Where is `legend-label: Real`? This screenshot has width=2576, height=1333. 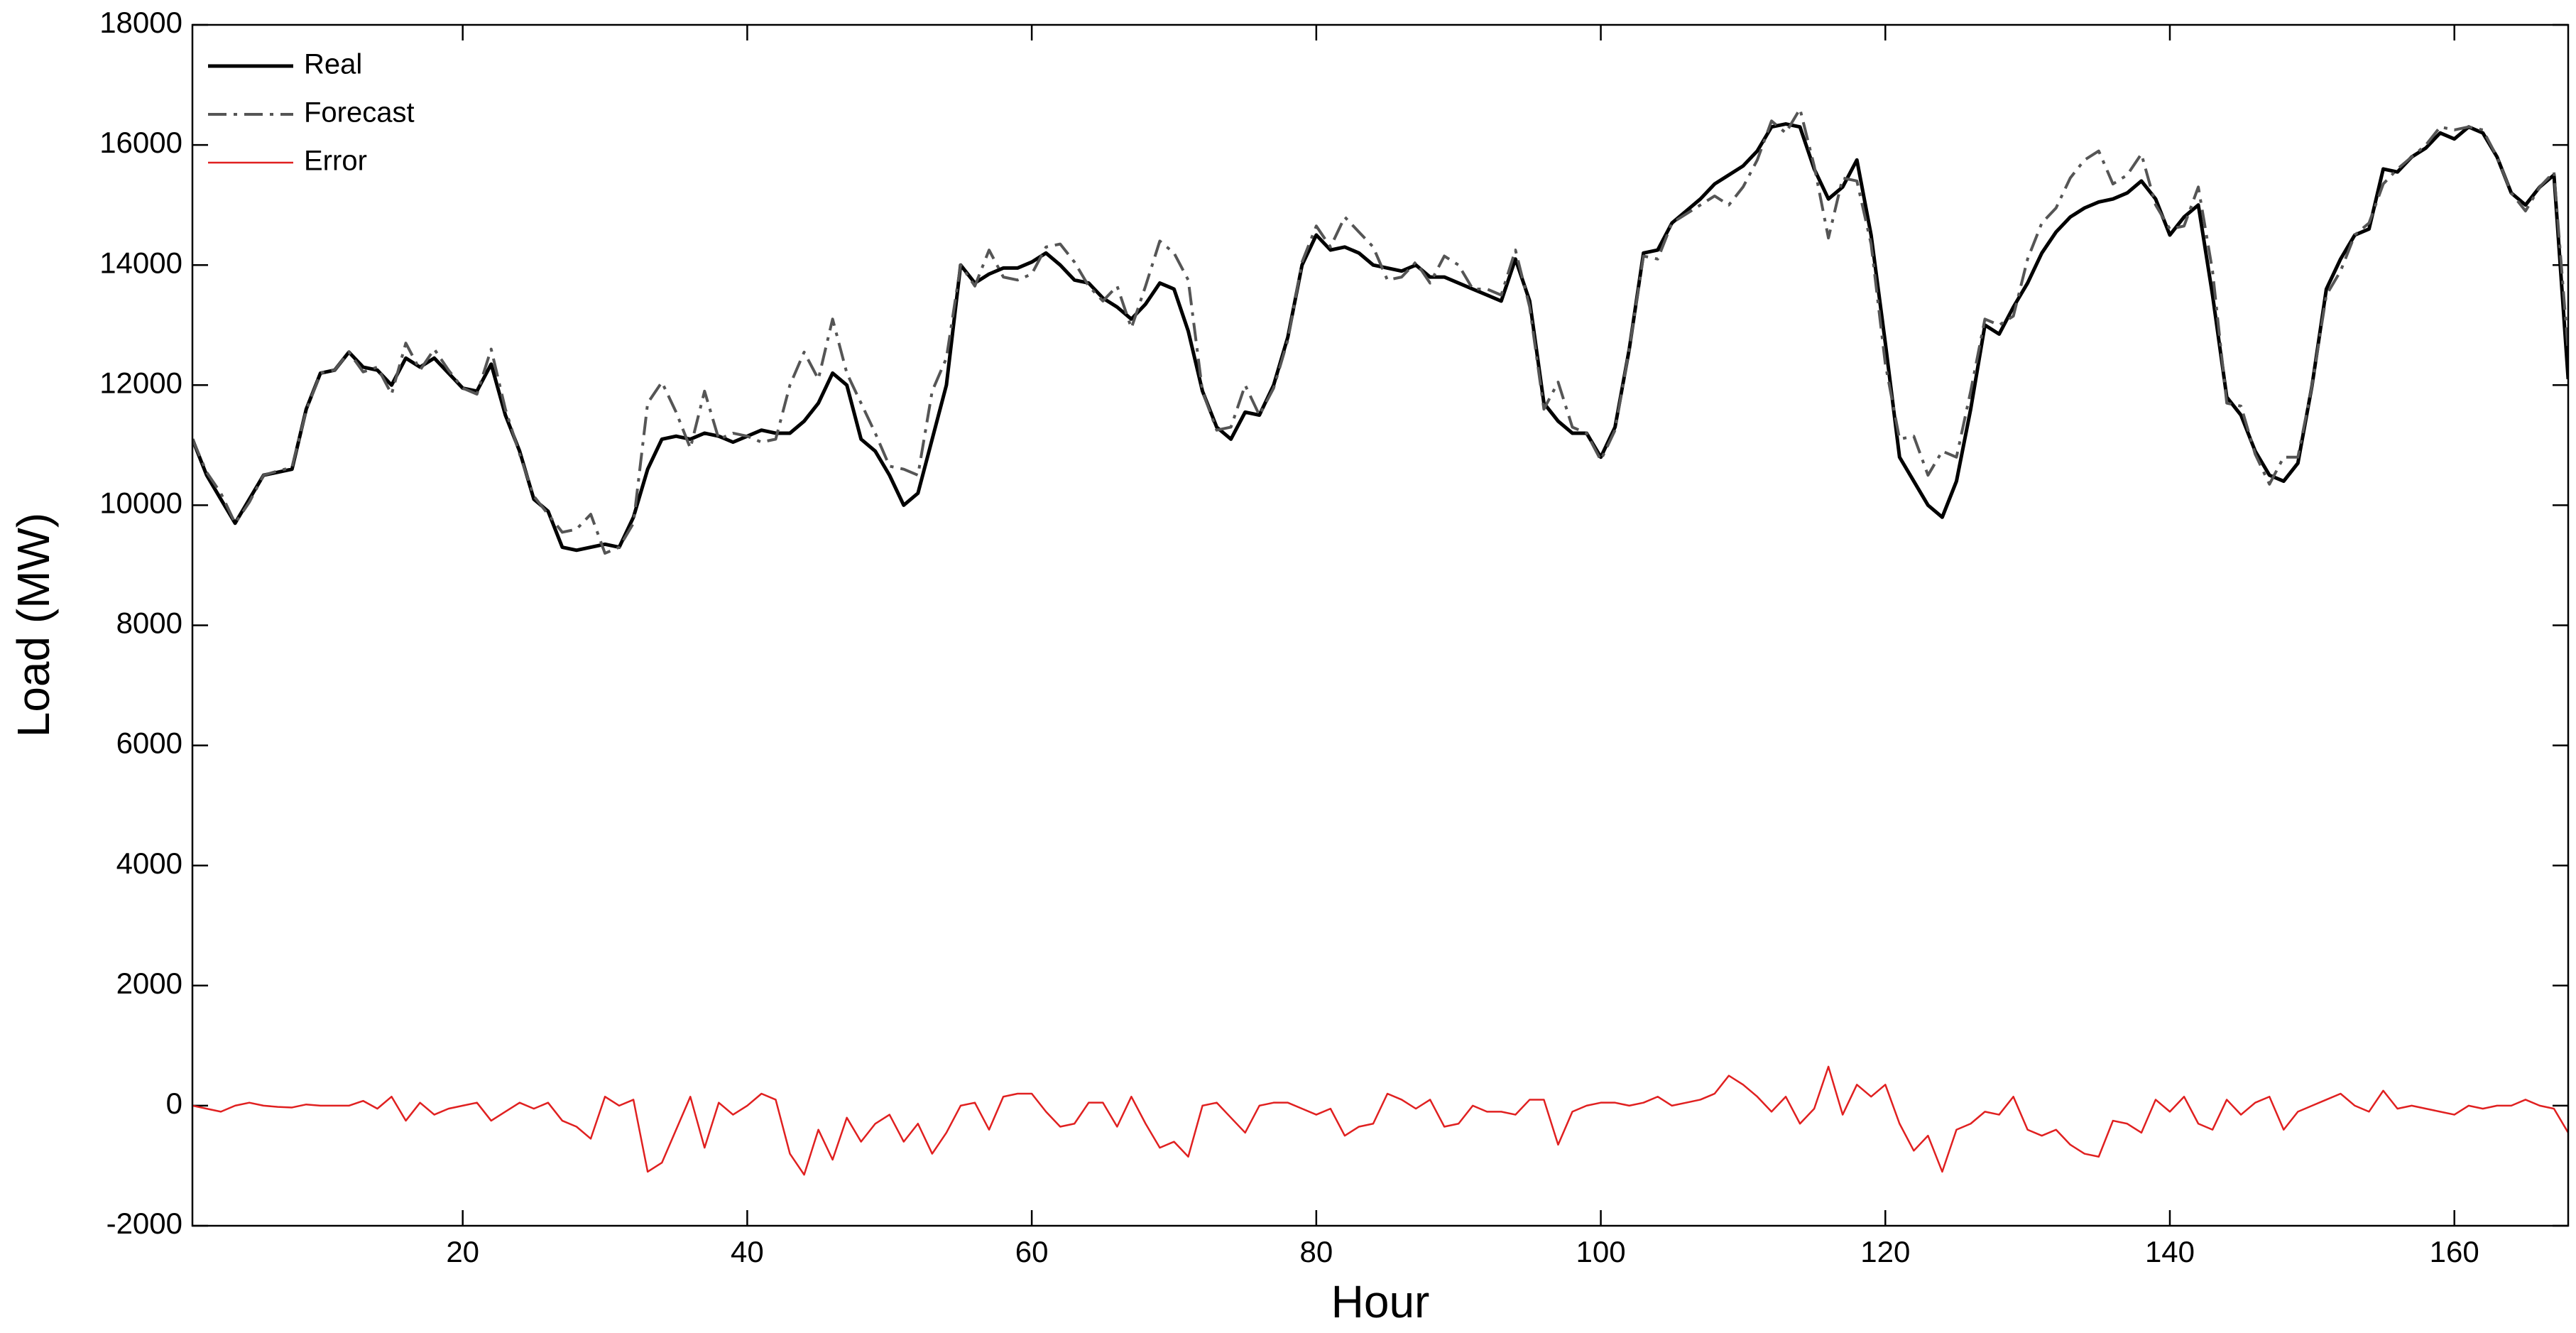
legend-label: Real is located at coordinates (333, 64).